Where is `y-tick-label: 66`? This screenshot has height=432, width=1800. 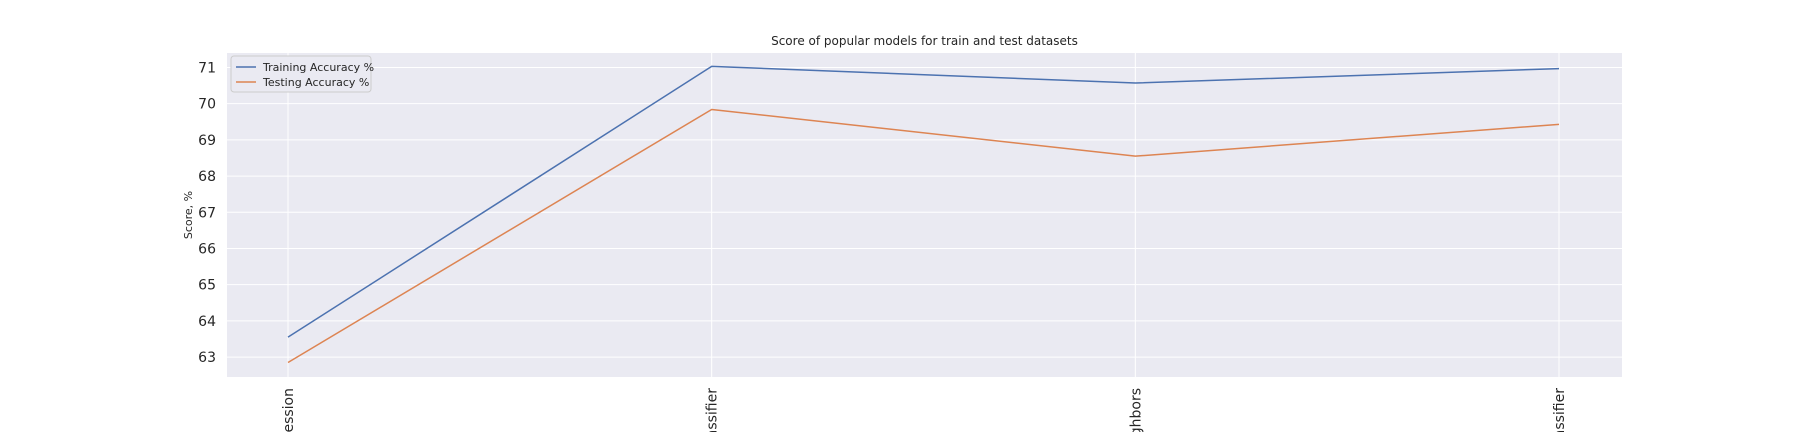 y-tick-label: 66 is located at coordinates (207, 249).